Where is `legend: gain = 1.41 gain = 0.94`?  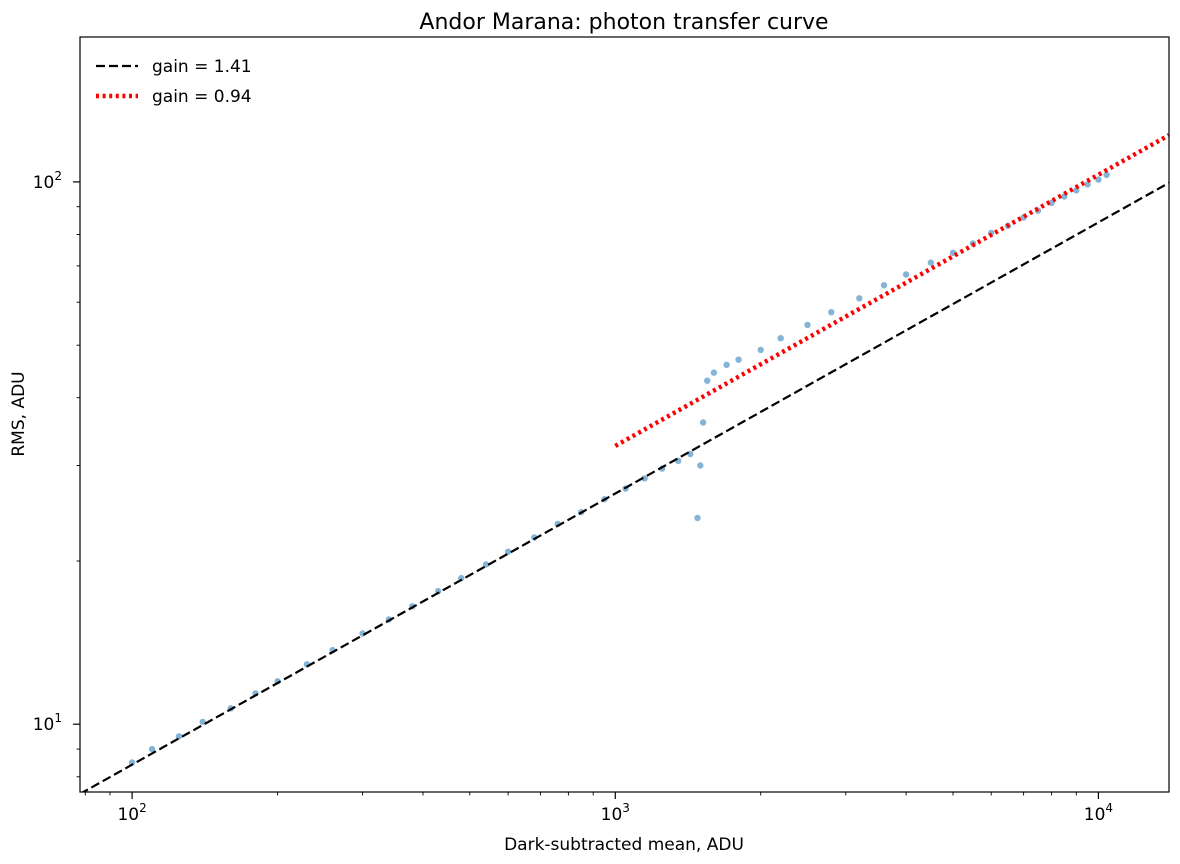
legend: gain = 1.41 gain = 0.94 is located at coordinates (174, 82).